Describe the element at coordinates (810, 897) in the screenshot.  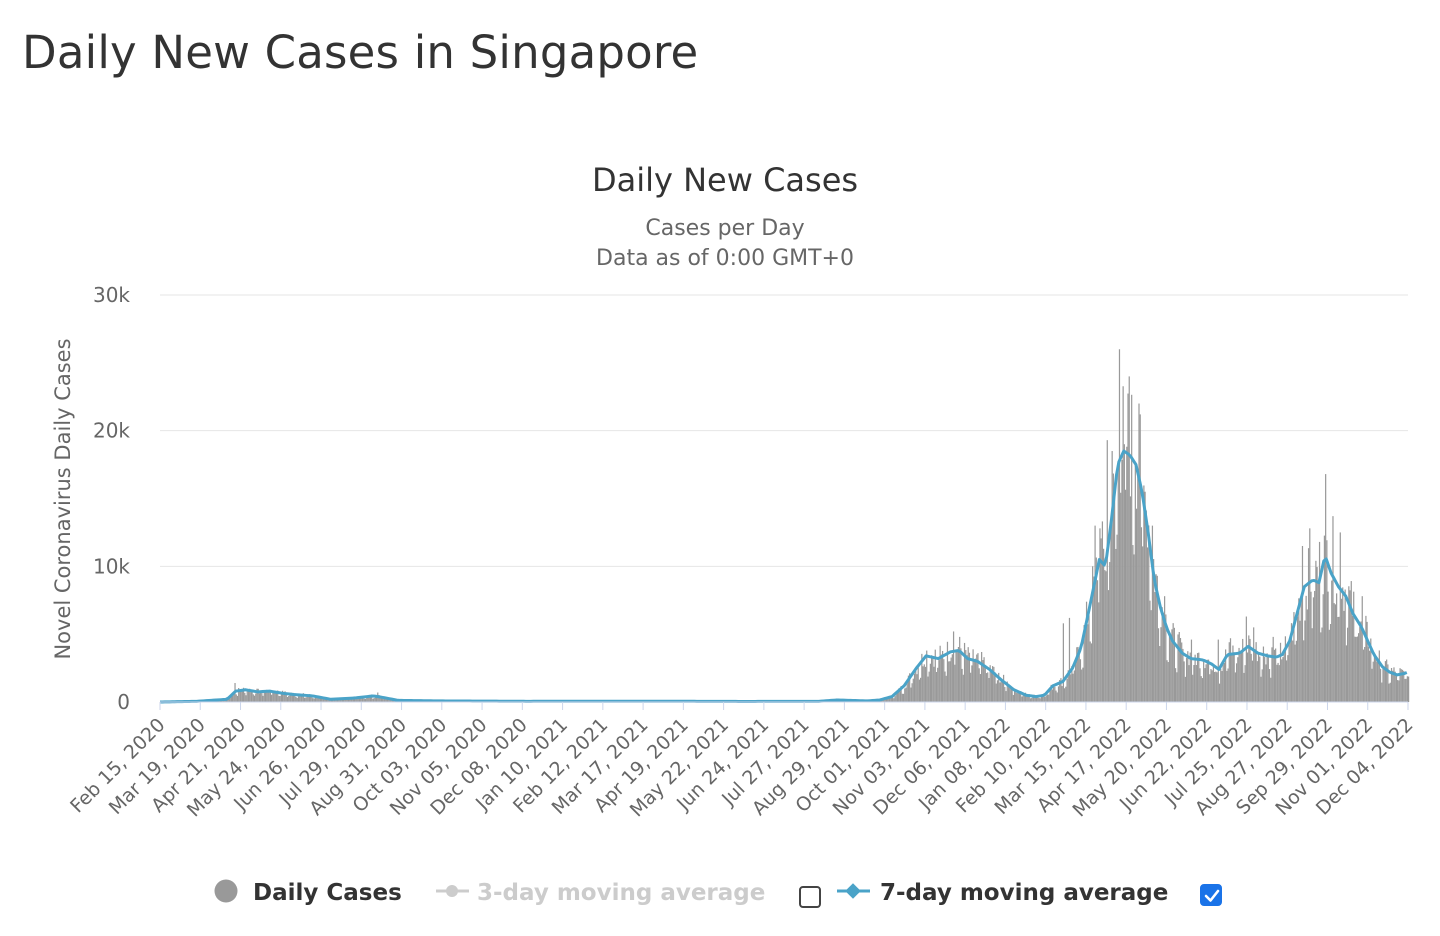
I see `checkbox-3-day-average` at that location.